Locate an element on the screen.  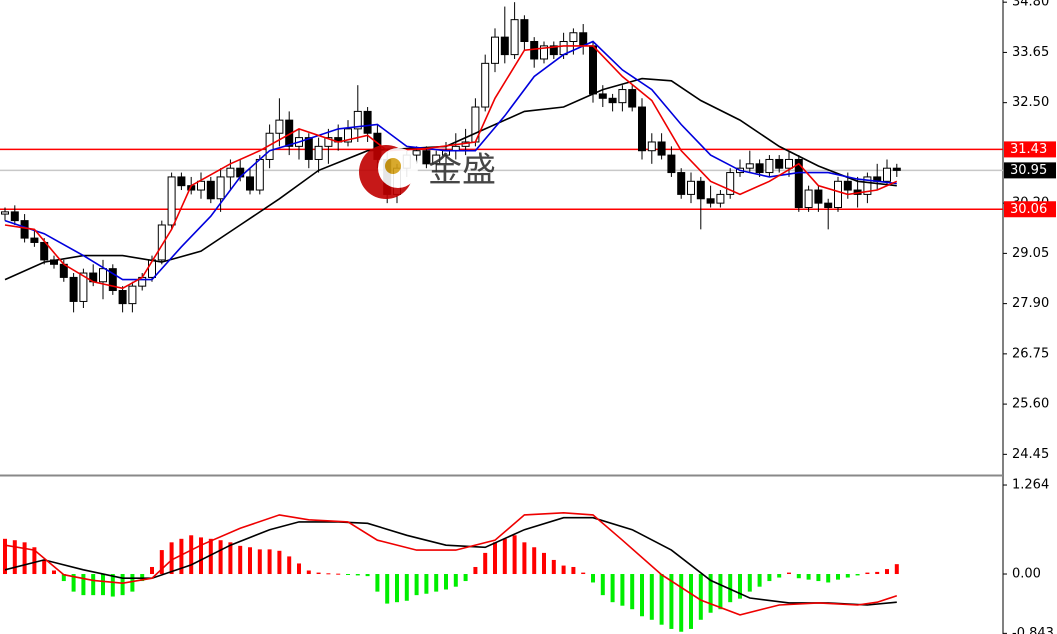
y-tick-label: 0.00 is located at coordinates (1026, 574).